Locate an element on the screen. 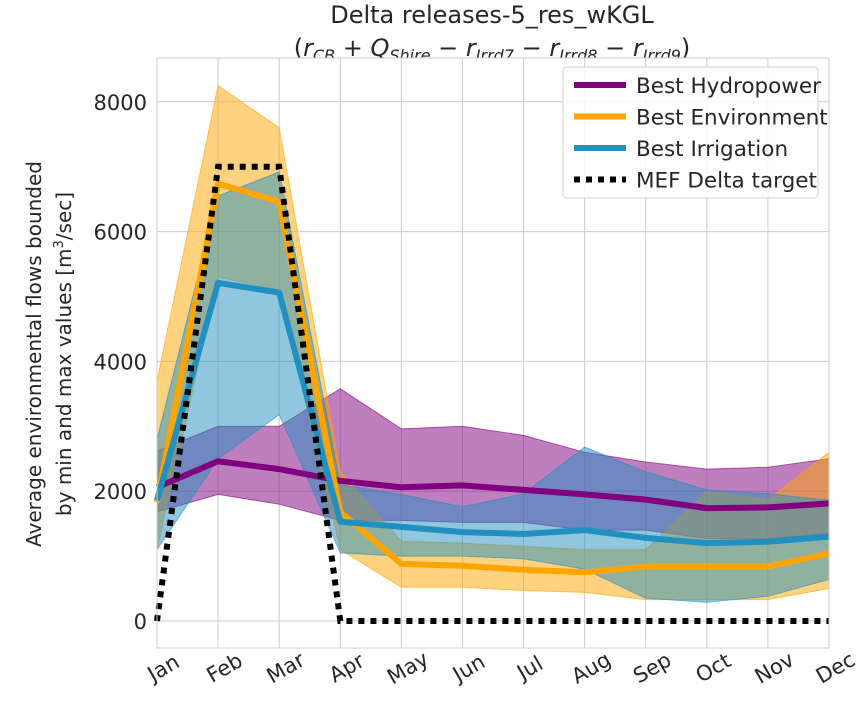 This screenshot has width=864, height=720. x-tick-label: Nov is located at coordinates (775, 667).